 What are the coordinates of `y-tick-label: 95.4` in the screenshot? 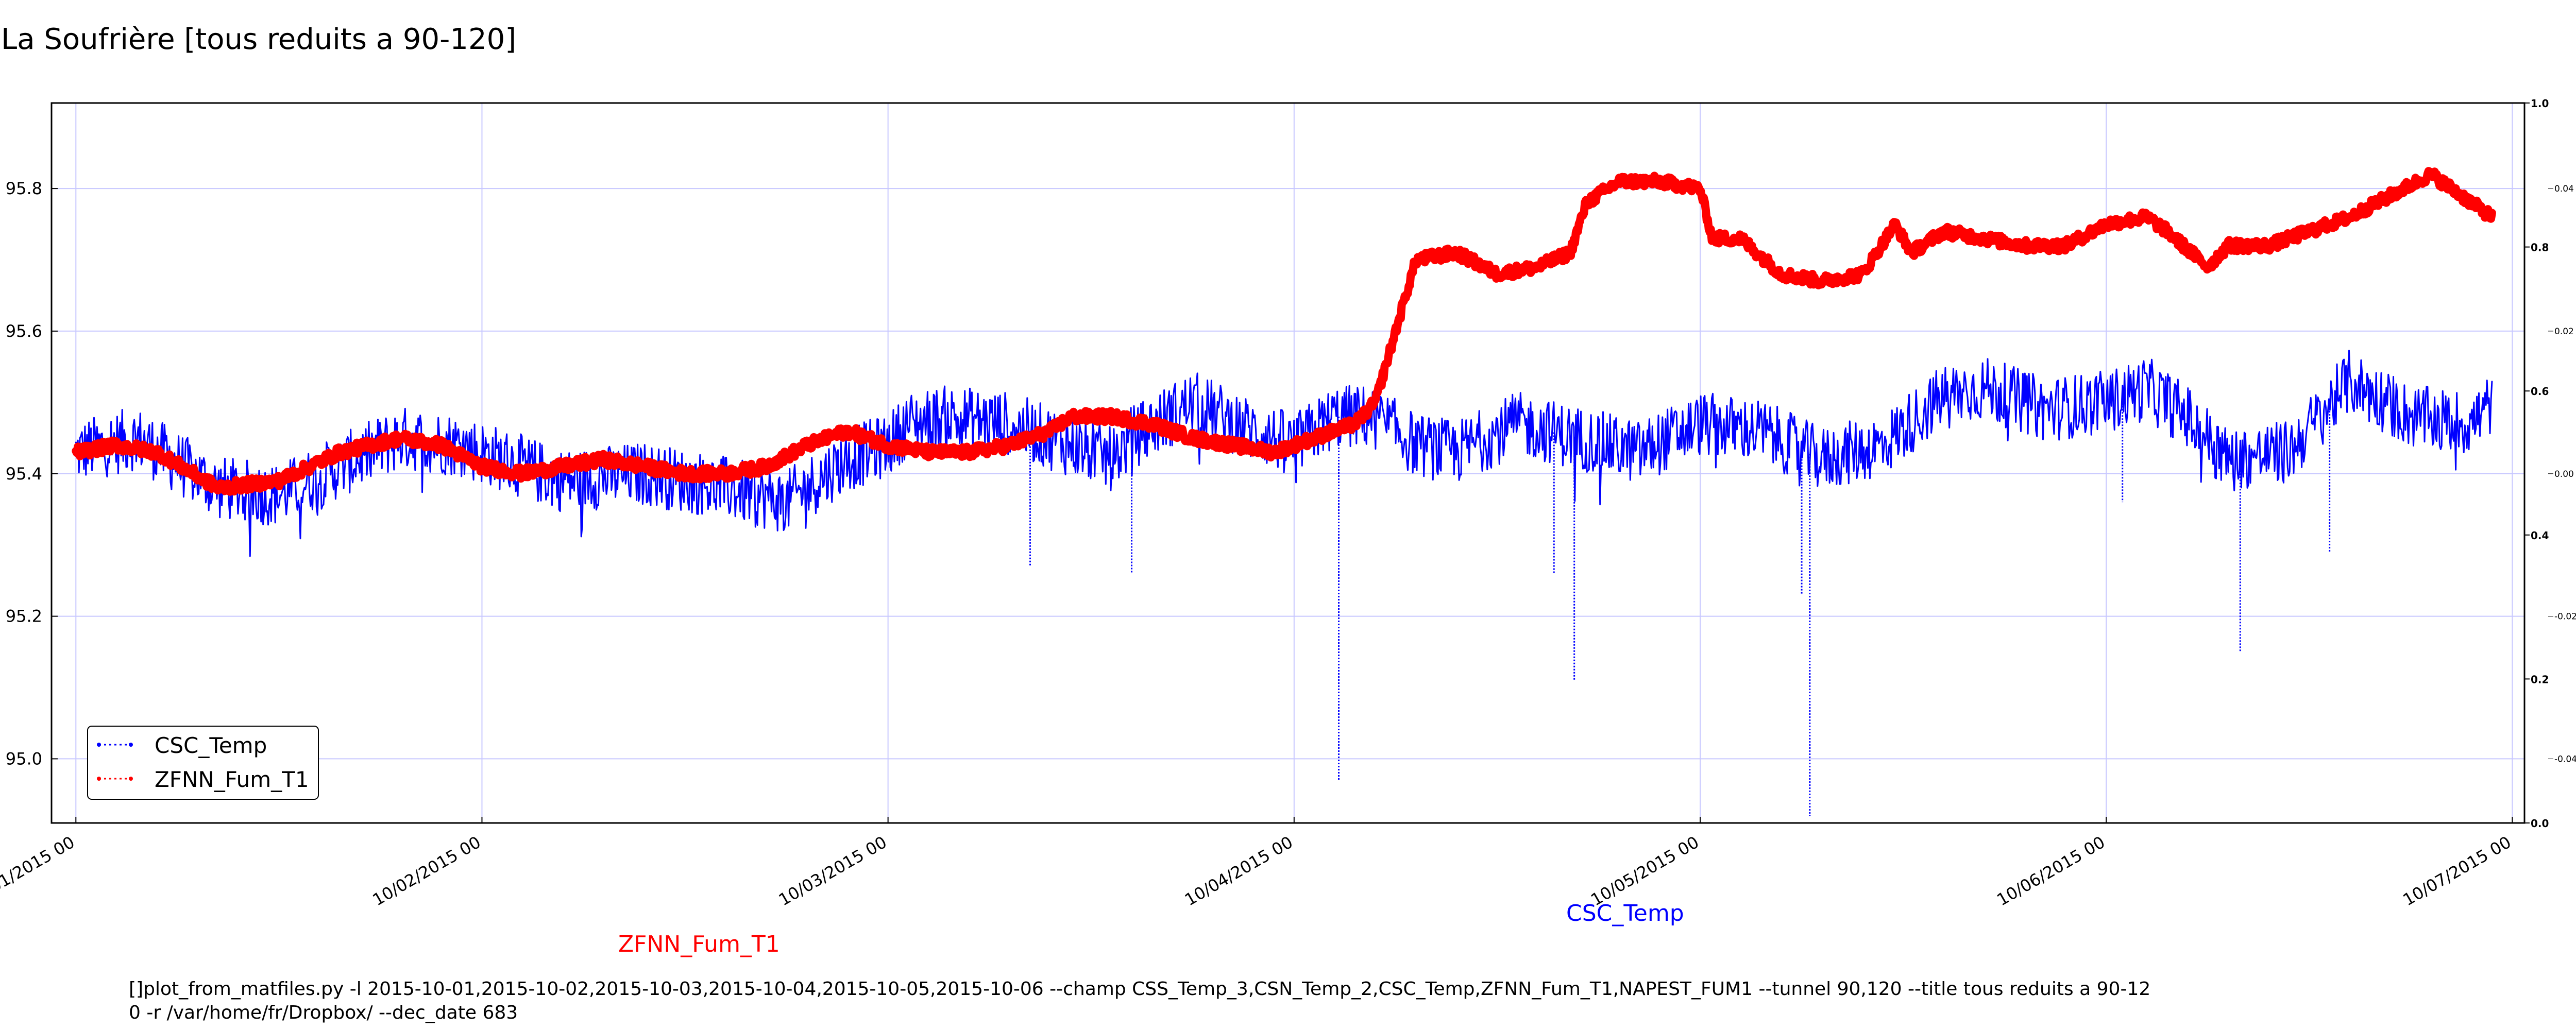 It's located at (24, 474).